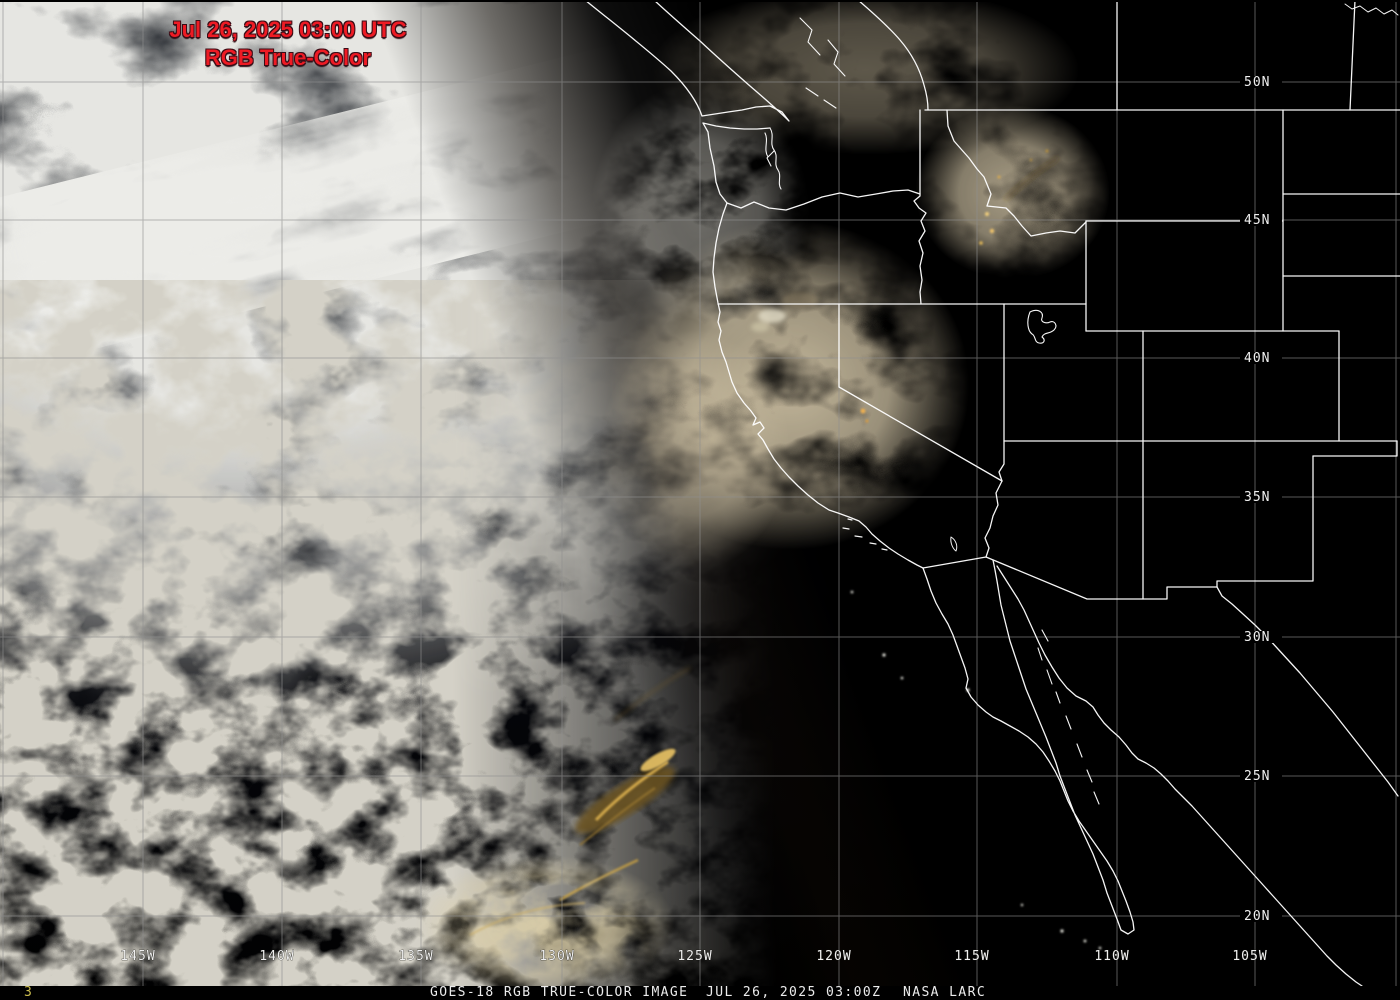  What do you see at coordinates (1265, 521) in the screenshot?
I see `texas-new-mexico-border` at bounding box center [1265, 521].